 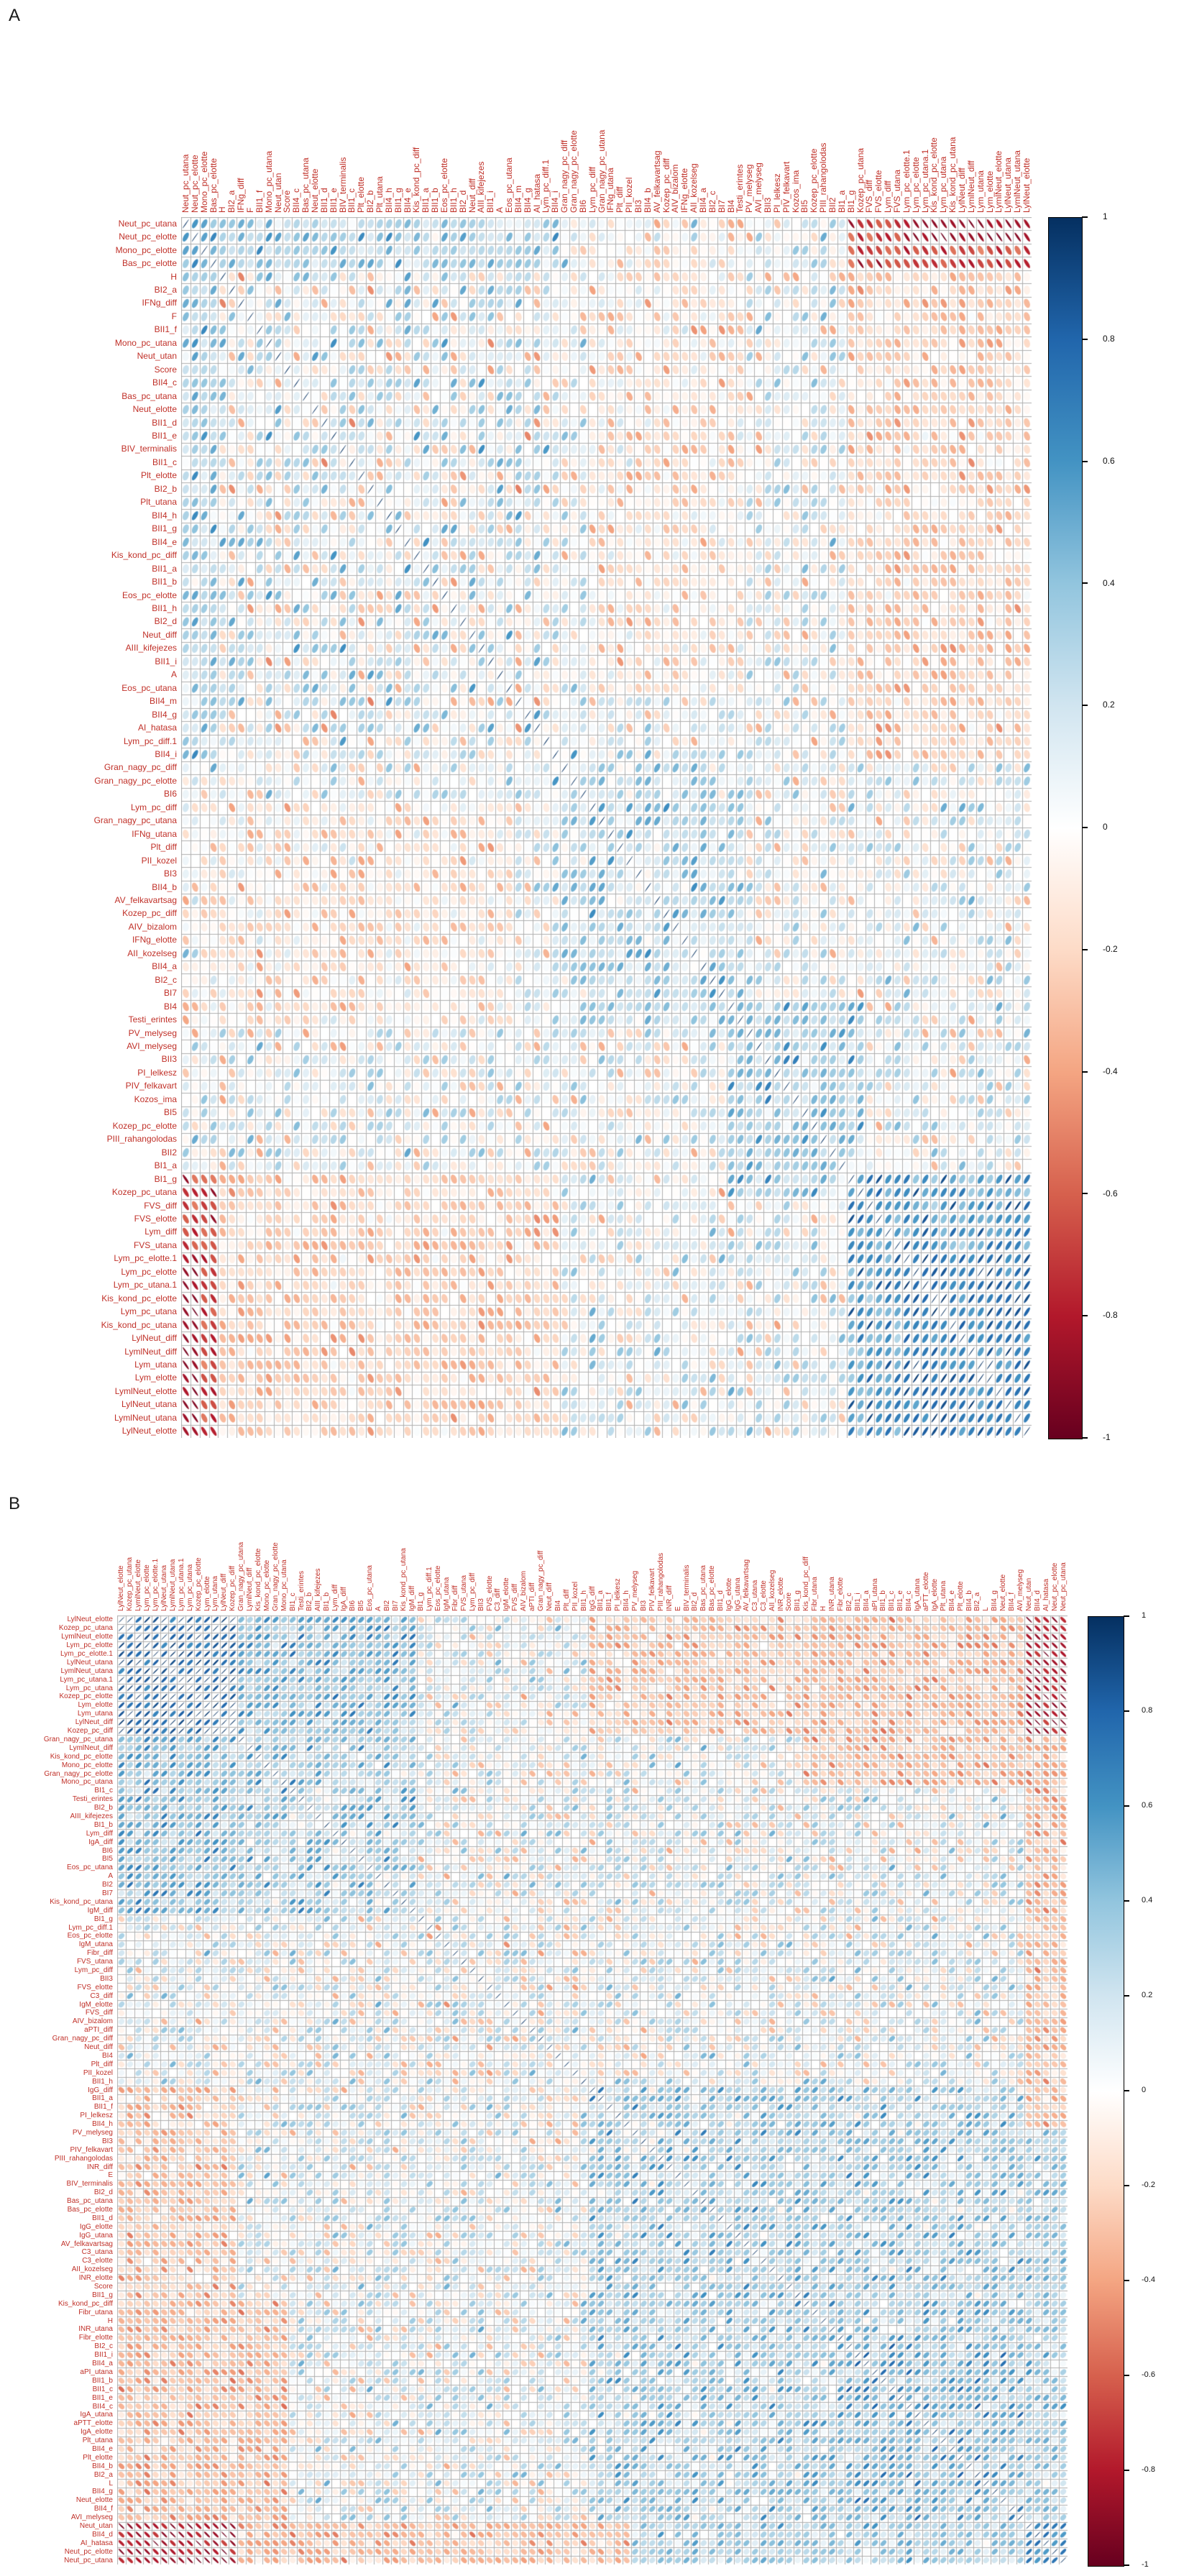 I want to click on column-label: IgA_utana, so click(x=918, y=1594).